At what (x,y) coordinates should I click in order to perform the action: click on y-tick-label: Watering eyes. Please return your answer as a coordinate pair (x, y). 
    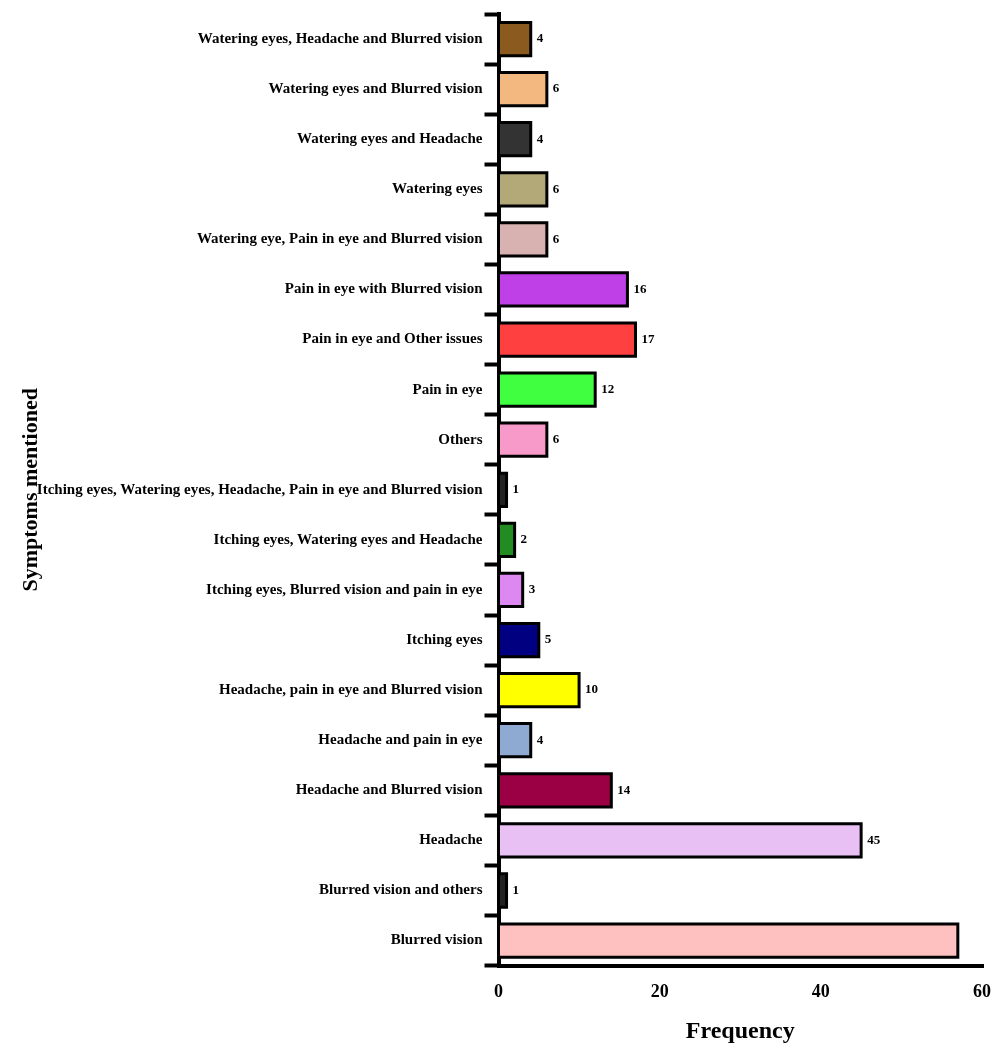
    Looking at the image, I should click on (437, 188).